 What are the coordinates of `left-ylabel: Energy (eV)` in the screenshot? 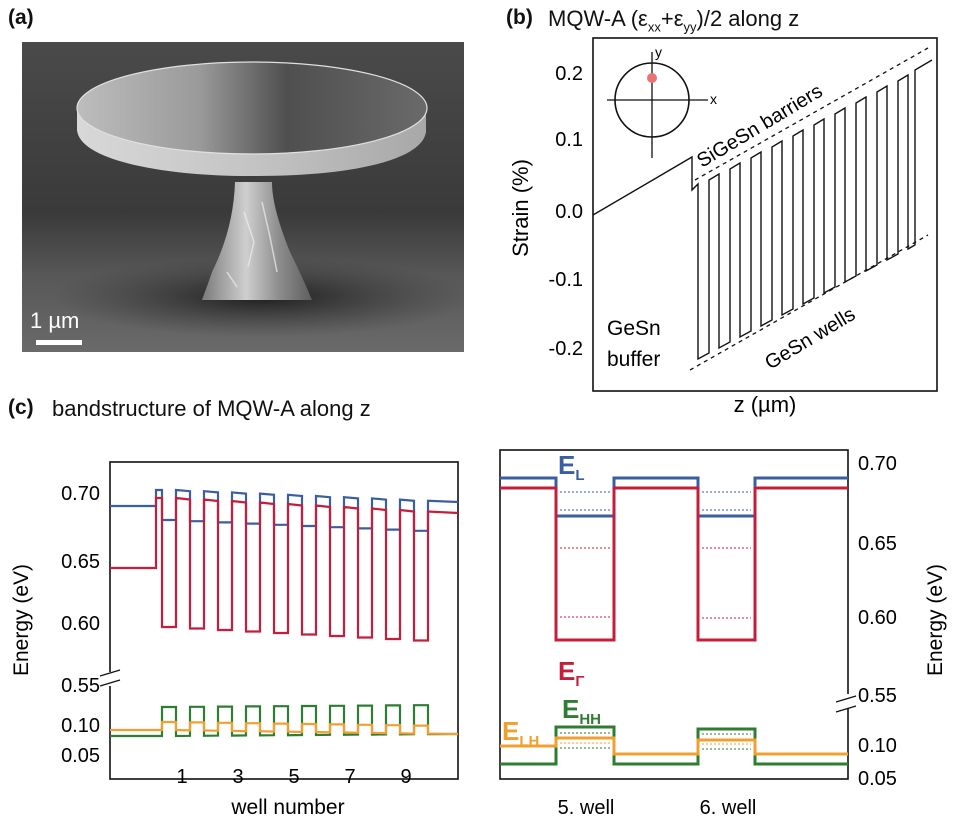 It's located at (21, 620).